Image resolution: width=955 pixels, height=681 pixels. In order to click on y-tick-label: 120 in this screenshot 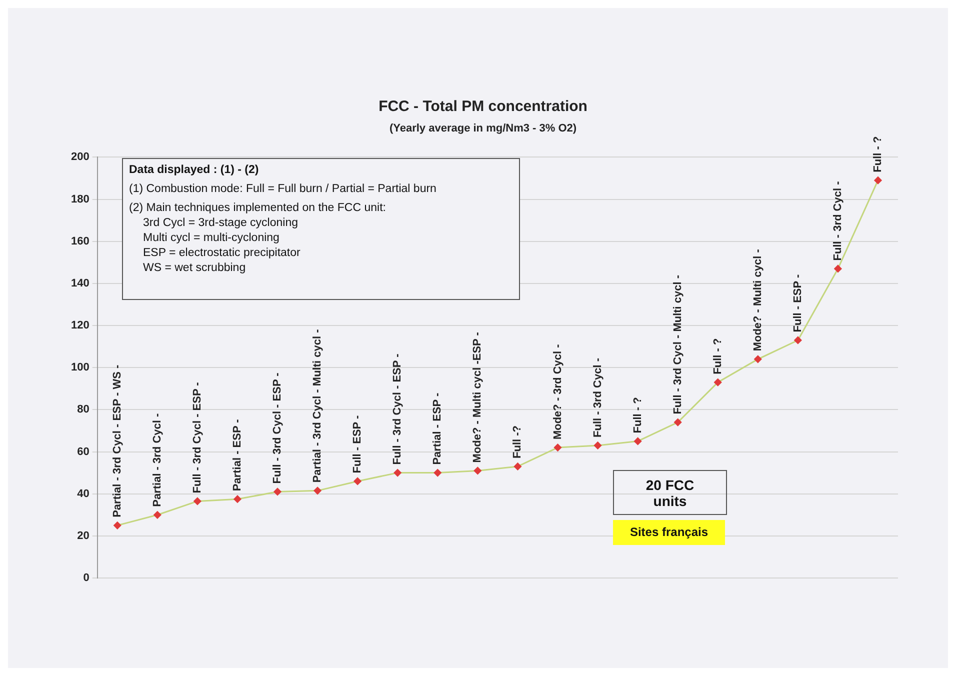, I will do `click(80, 326)`.